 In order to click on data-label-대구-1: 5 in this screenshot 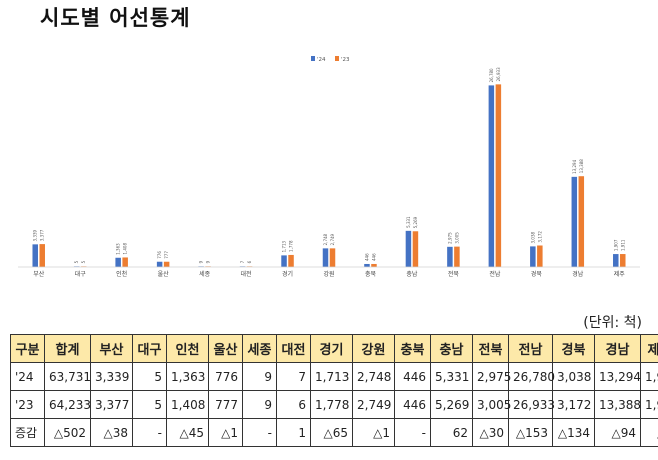, I will do `click(83, 261)`.